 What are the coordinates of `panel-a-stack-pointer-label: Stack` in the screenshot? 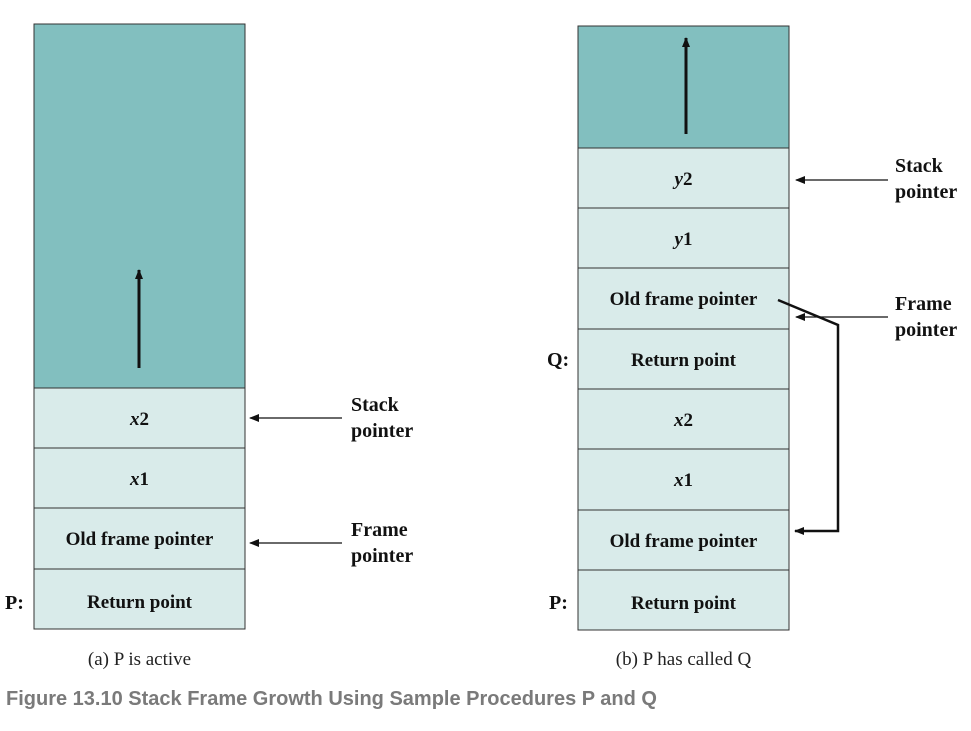 It's located at (375, 405).